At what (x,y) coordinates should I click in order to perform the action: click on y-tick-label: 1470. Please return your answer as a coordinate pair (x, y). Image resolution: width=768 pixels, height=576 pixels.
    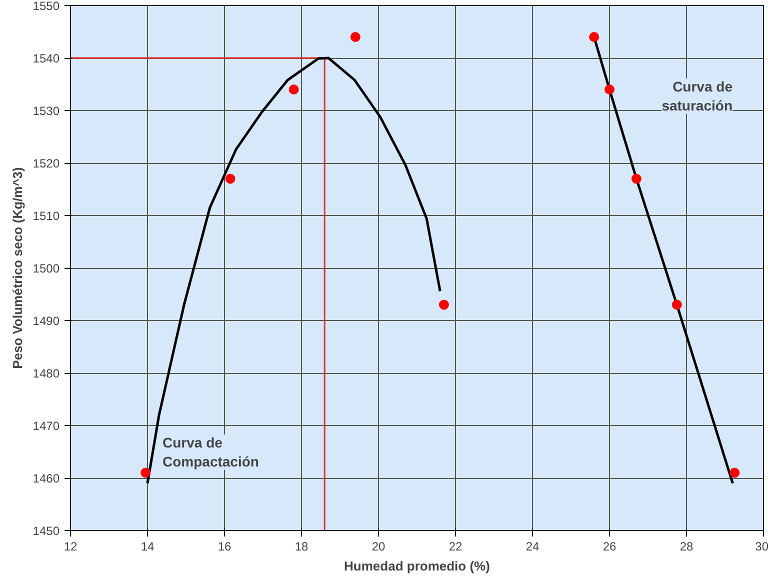
    Looking at the image, I should click on (46, 426).